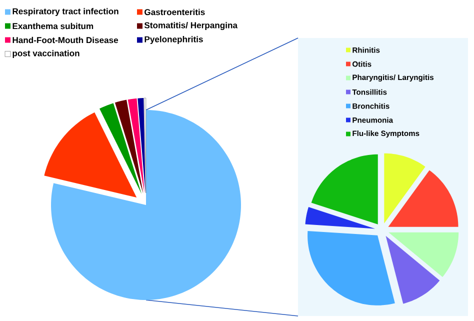 The width and height of the screenshot is (474, 321). I want to click on legend-label: Gastroenteritis, so click(174, 12).